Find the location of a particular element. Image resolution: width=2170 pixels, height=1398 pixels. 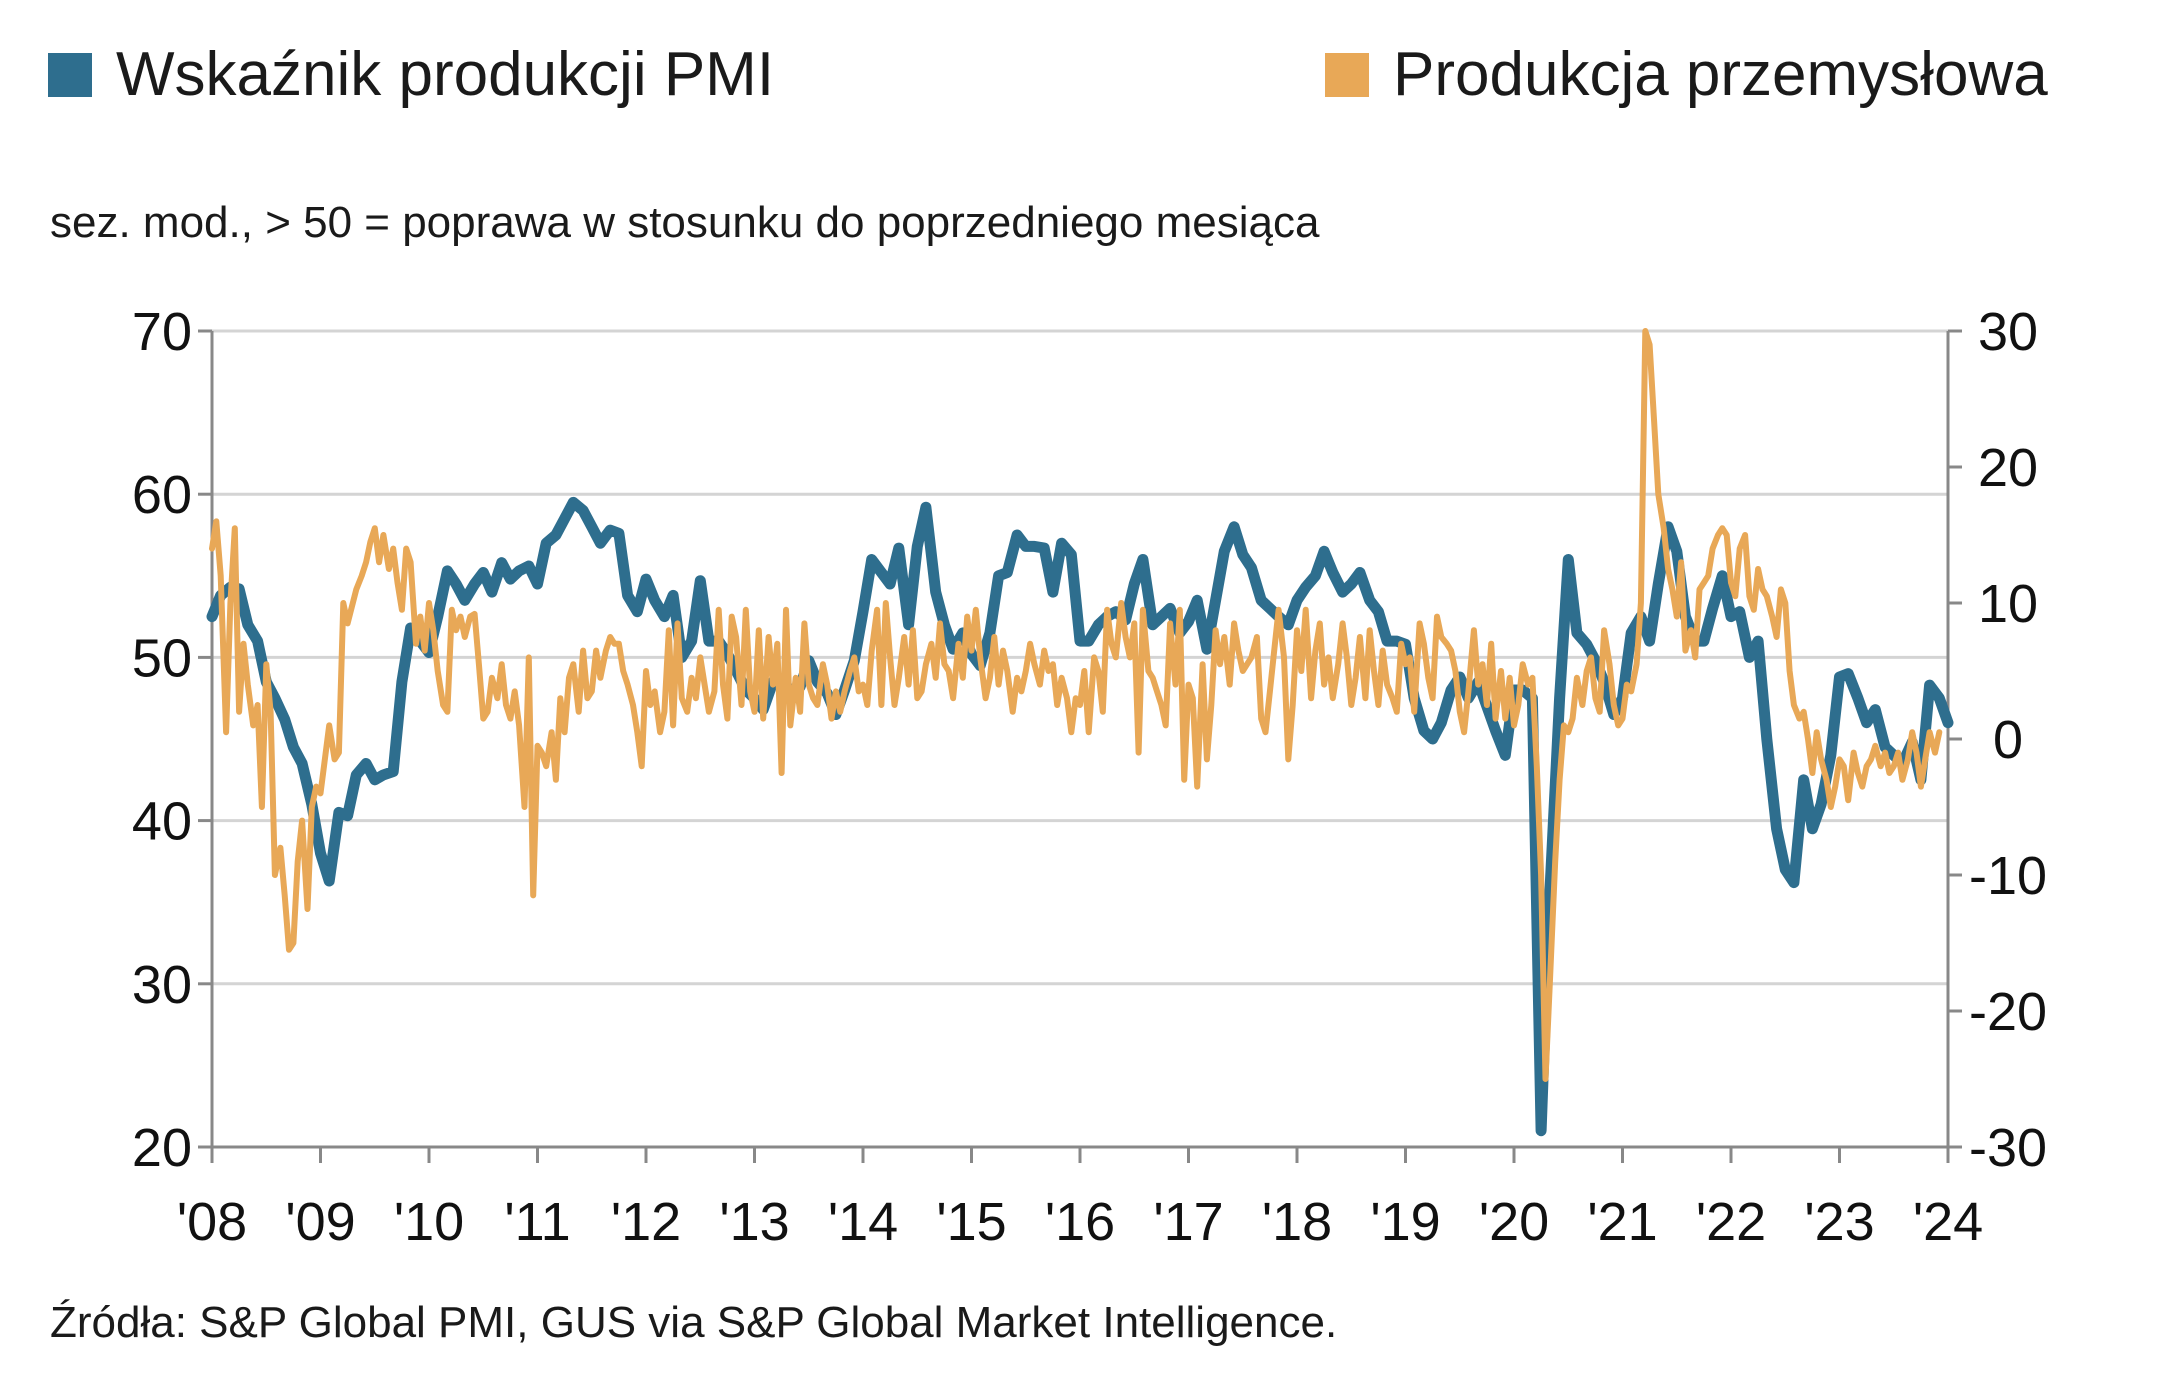

x-tick-label: '18 is located at coordinates (1297, 1222).